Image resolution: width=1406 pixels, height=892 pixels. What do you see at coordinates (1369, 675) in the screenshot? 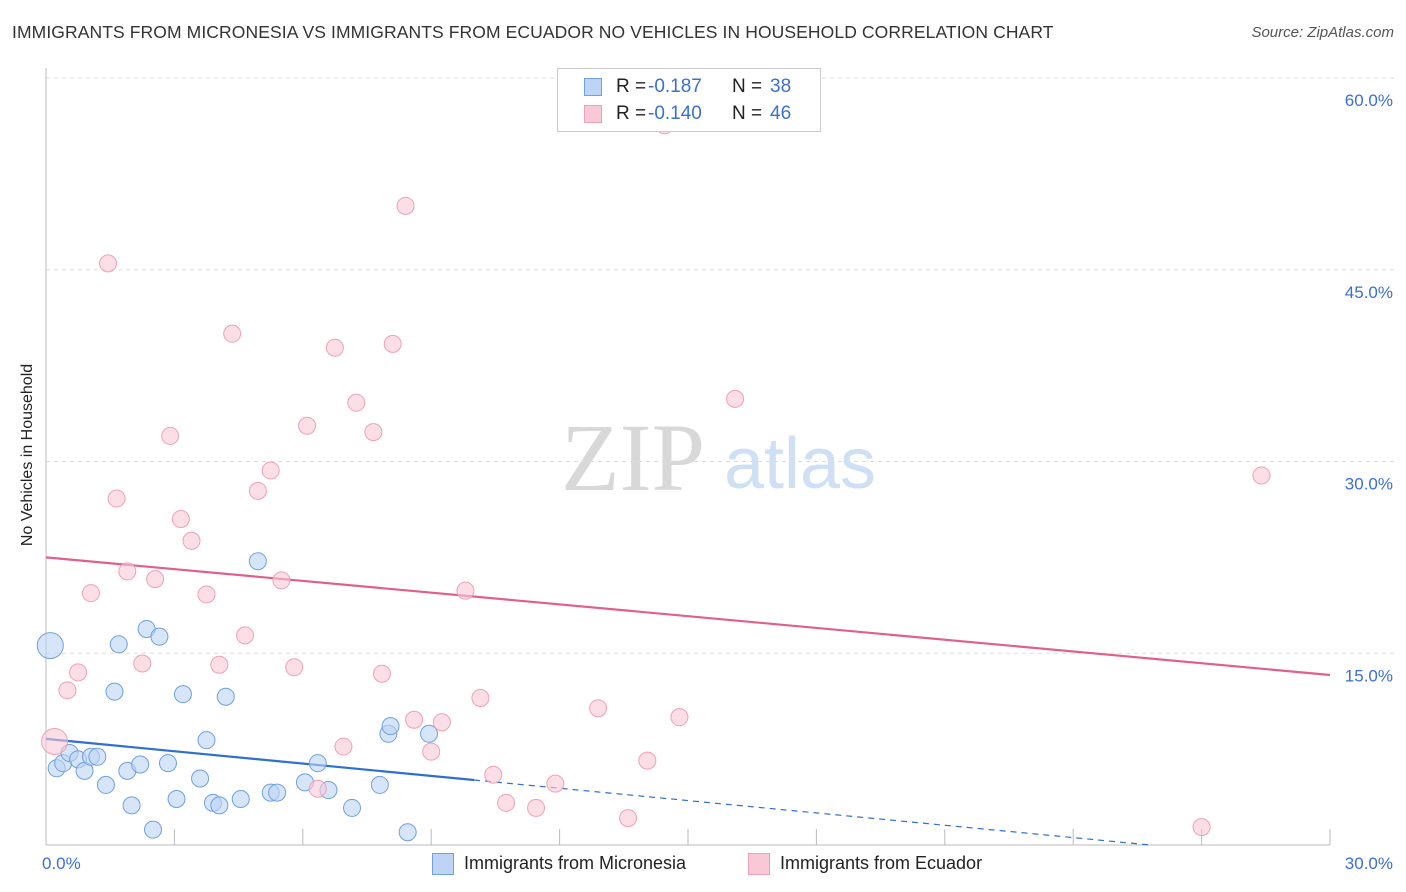
I see `y-tick-label: 15.0%` at bounding box center [1369, 675].